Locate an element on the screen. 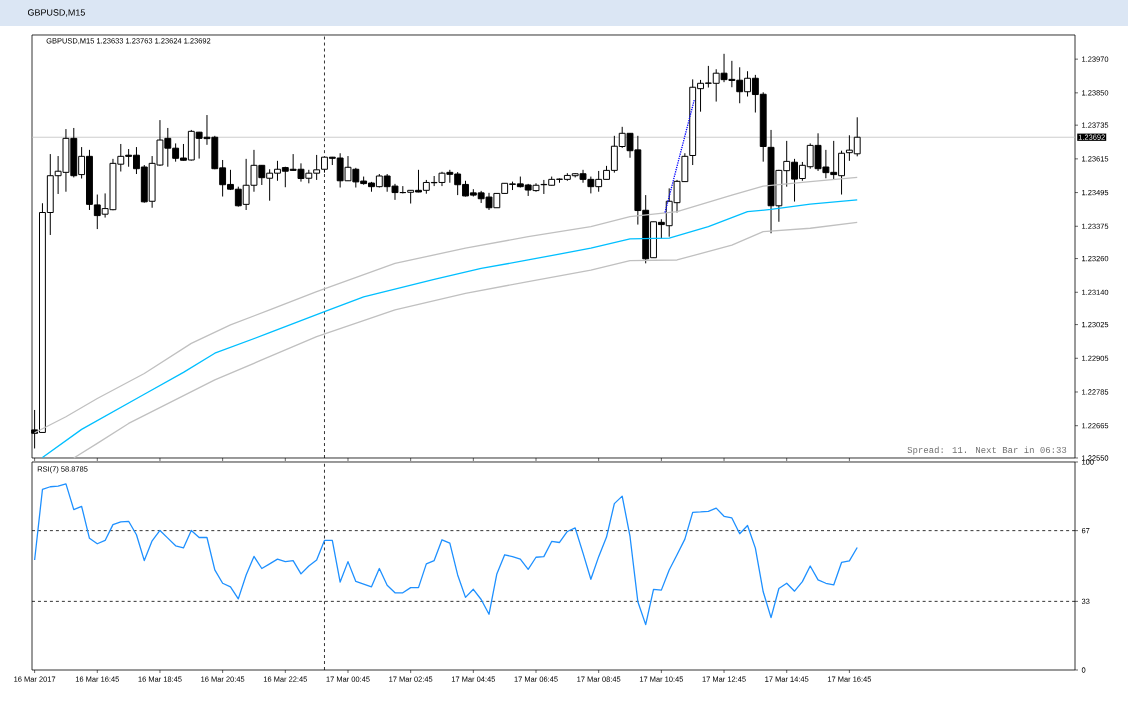 This screenshot has height=701, width=1128. annotation: Spread: 11. Next Bar in 06:33 is located at coordinates (987, 450).